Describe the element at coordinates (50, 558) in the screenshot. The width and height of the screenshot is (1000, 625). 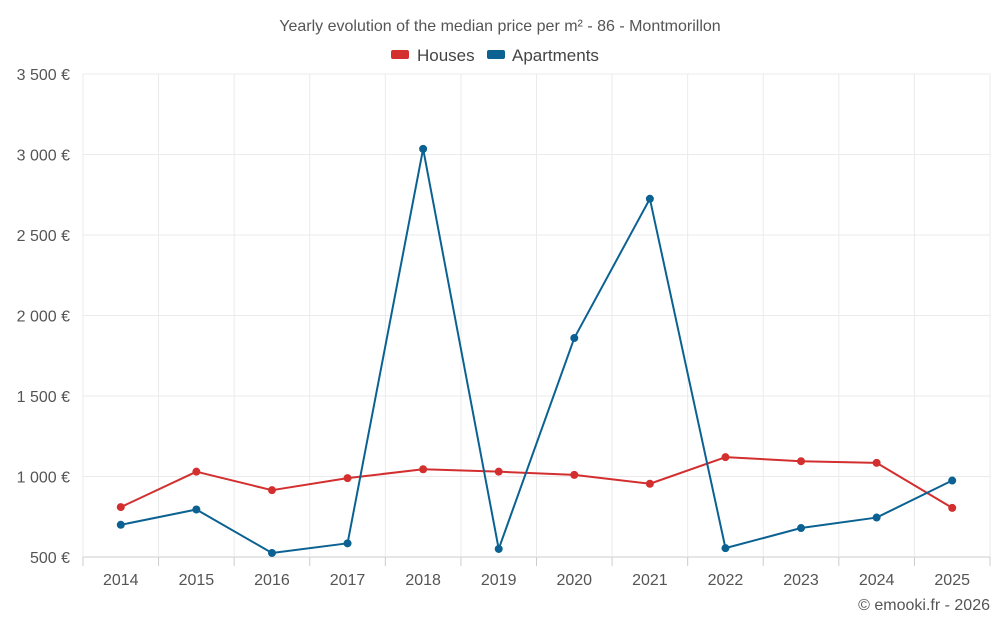
I see `y-tick-label: 500 €` at that location.